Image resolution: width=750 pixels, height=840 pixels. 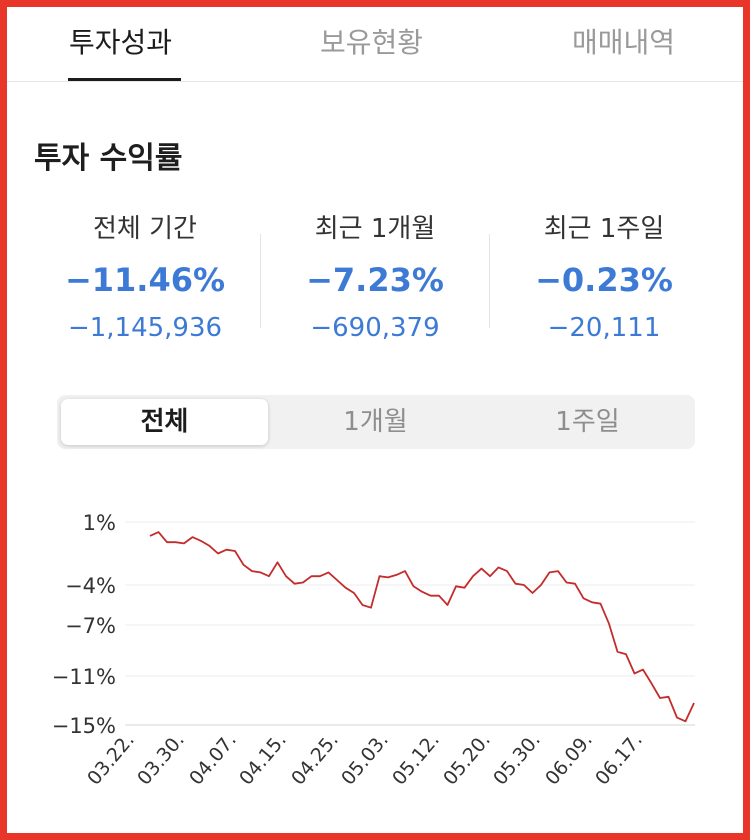 I want to click on active-tab-indicator, so click(x=124, y=79).